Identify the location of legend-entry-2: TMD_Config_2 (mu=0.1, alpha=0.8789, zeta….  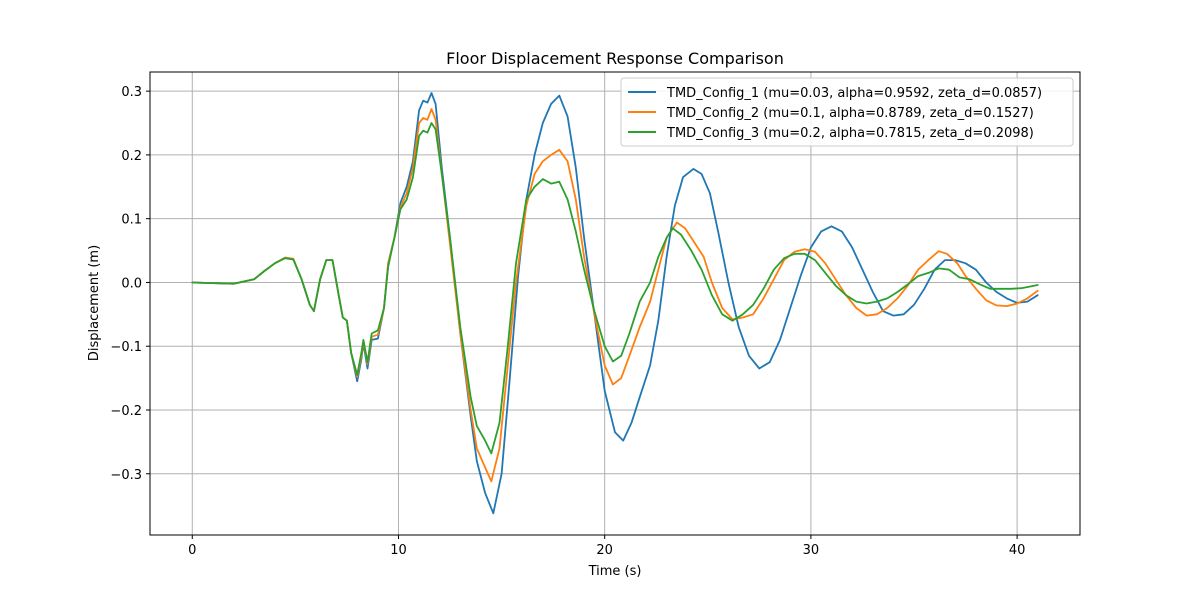
(850, 113).